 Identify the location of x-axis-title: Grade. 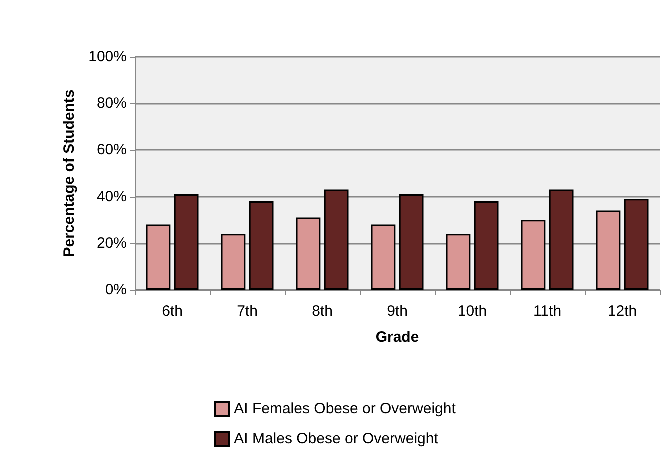
(398, 337).